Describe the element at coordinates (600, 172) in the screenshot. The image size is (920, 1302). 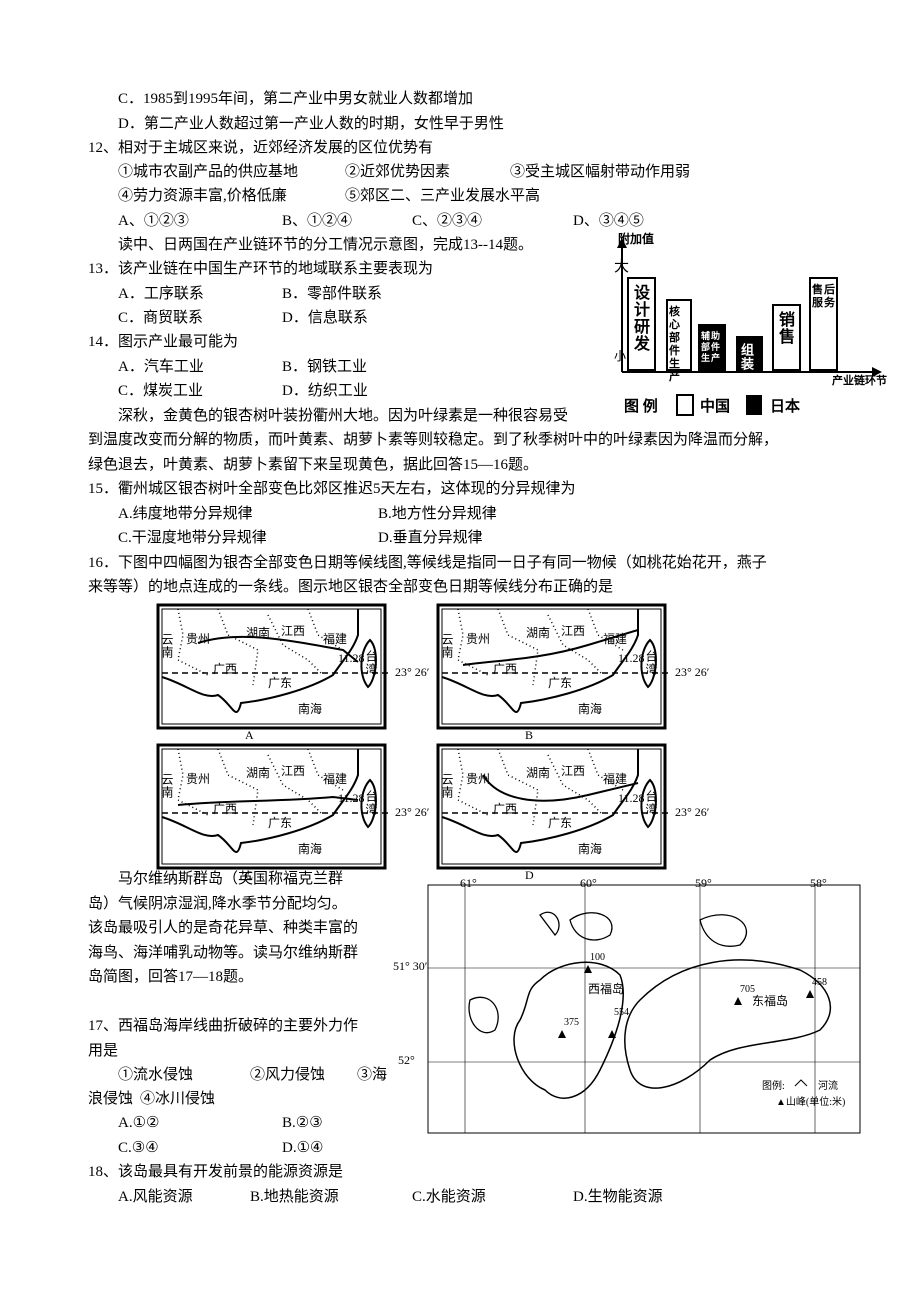
I see `text-line: ③受主城区幅射带动作用弱` at that location.